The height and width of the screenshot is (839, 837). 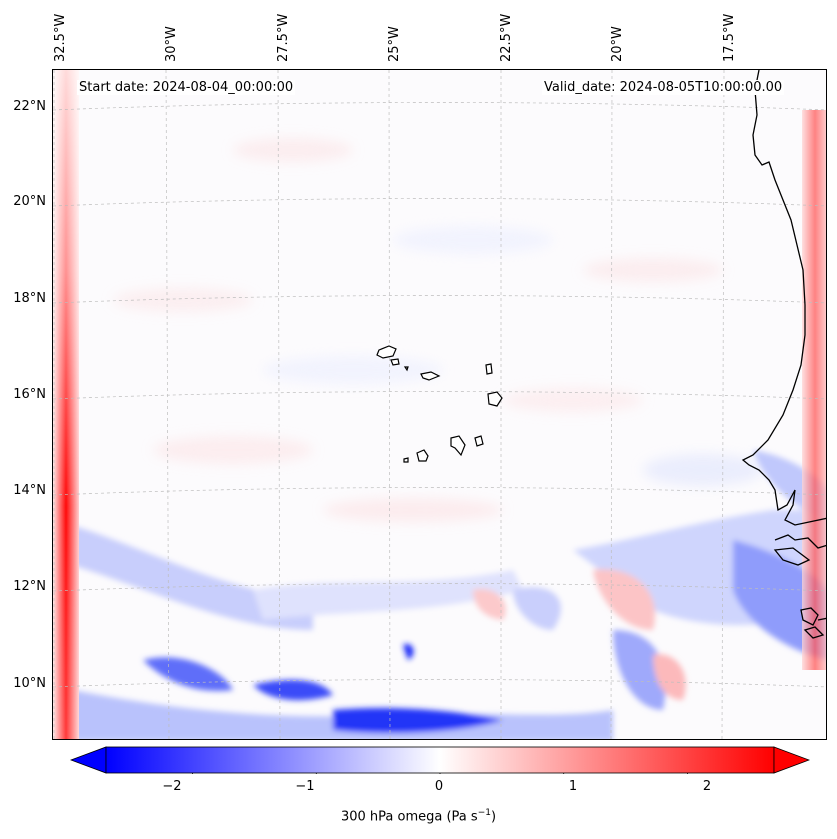 I want to click on start-date-label: Start date: 2024-08-04_00:00:00, so click(x=186, y=87).